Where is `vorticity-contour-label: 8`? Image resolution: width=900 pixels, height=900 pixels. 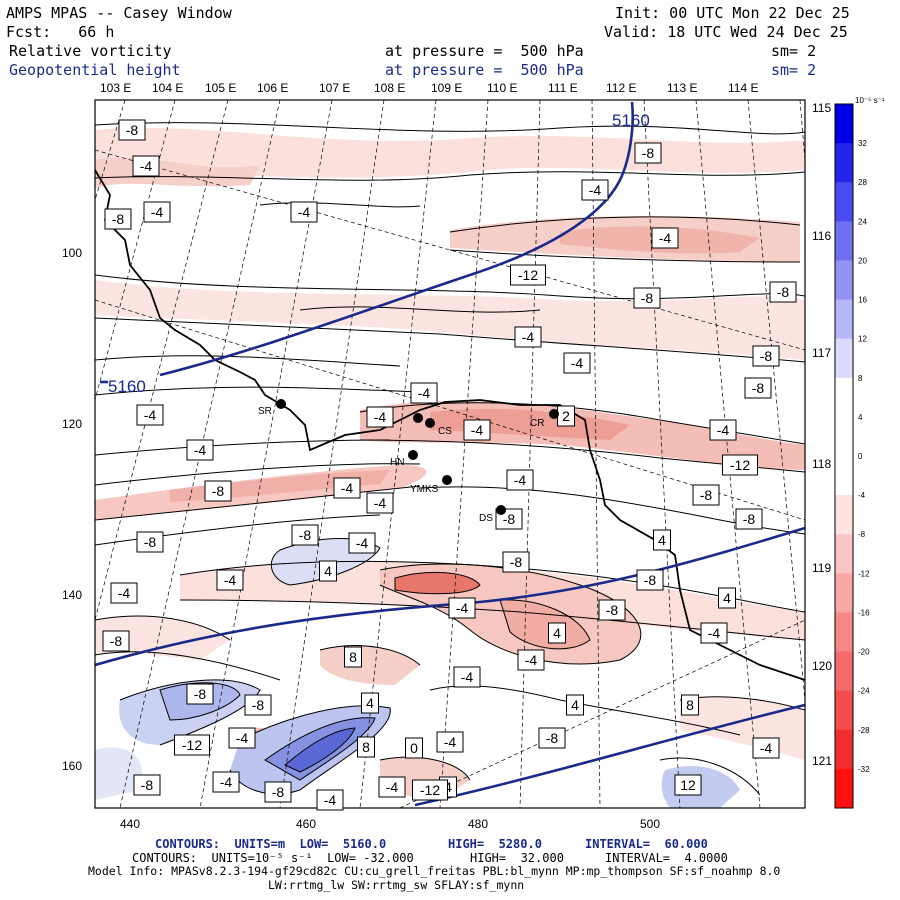 vorticity-contour-label: 8 is located at coordinates (366, 747).